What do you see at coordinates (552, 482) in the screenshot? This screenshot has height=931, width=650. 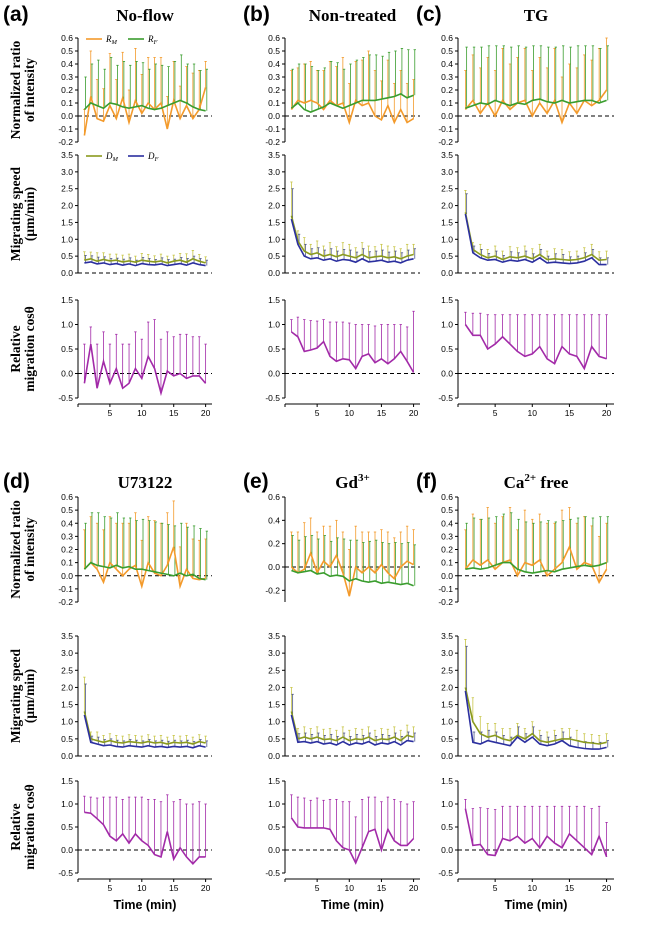 I see `panel-title-suffix: free` at bounding box center [552, 482].